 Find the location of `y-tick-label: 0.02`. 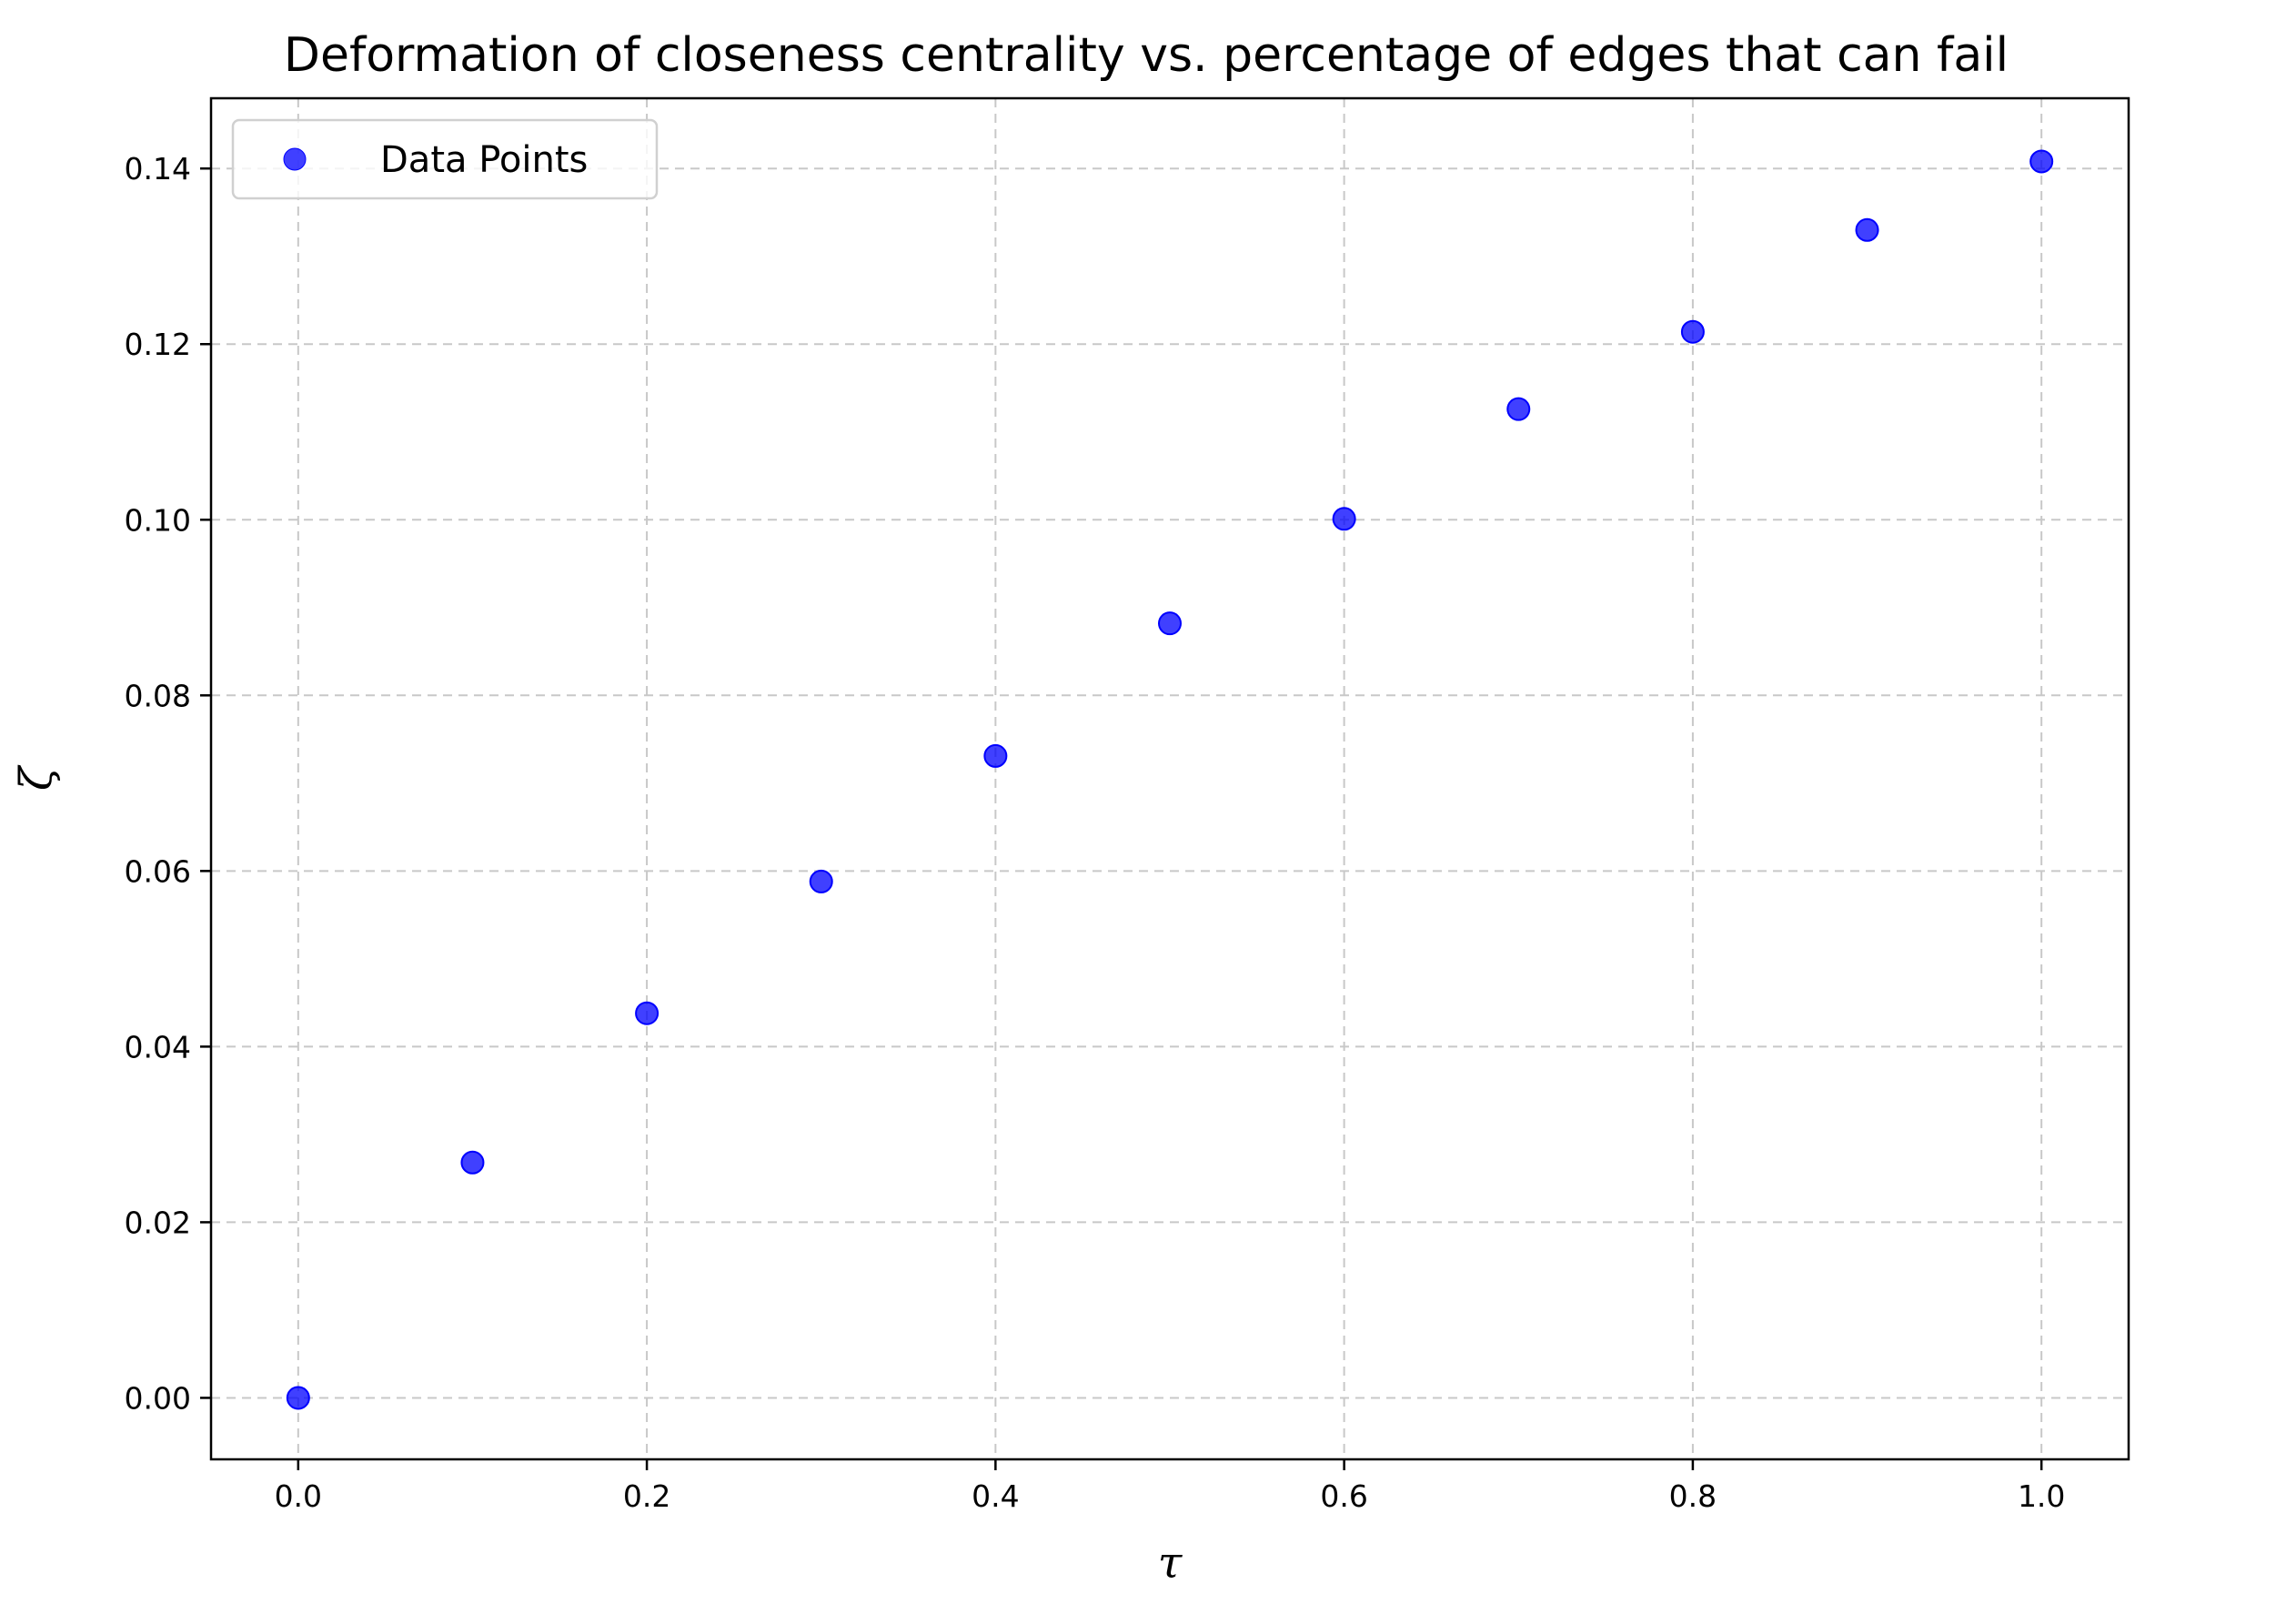

y-tick-label: 0.02 is located at coordinates (158, 1222).